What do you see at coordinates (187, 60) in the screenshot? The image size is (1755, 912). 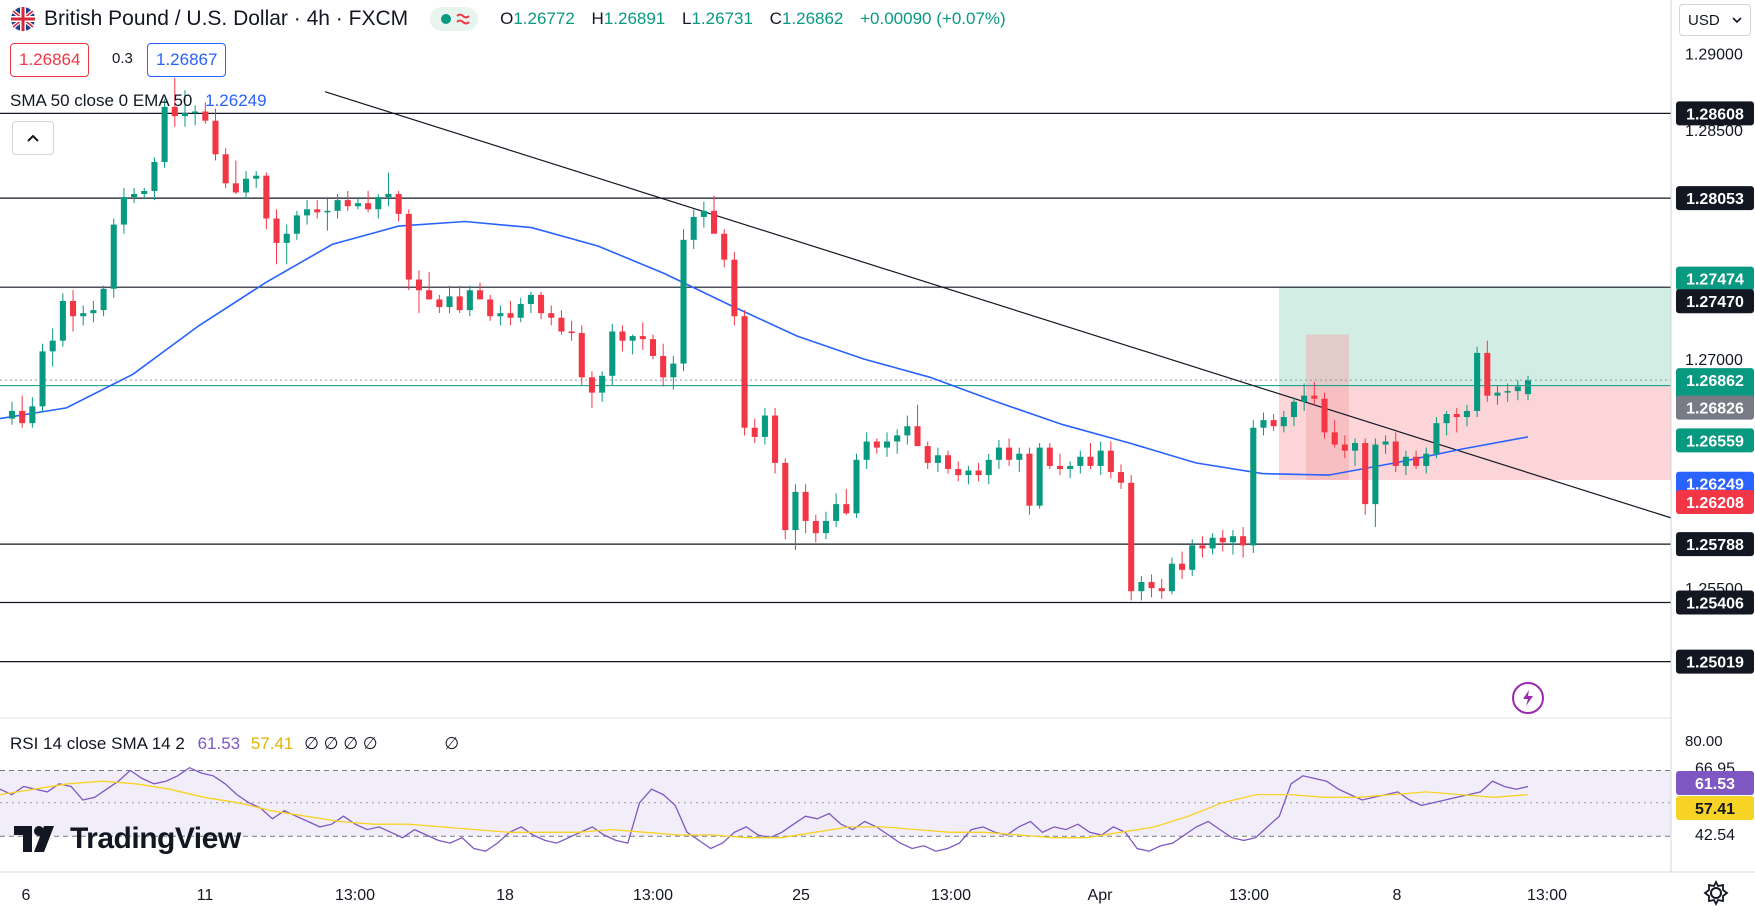 I see `buy-button: 1.26867` at bounding box center [187, 60].